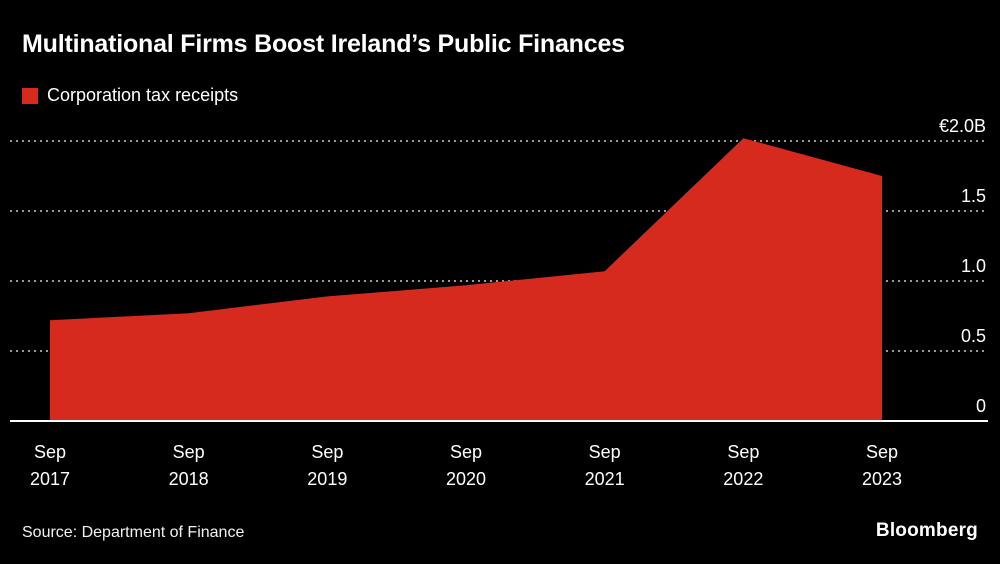 This screenshot has height=564, width=1000. What do you see at coordinates (466, 479) in the screenshot?
I see `x-tick-label-year: 2020` at bounding box center [466, 479].